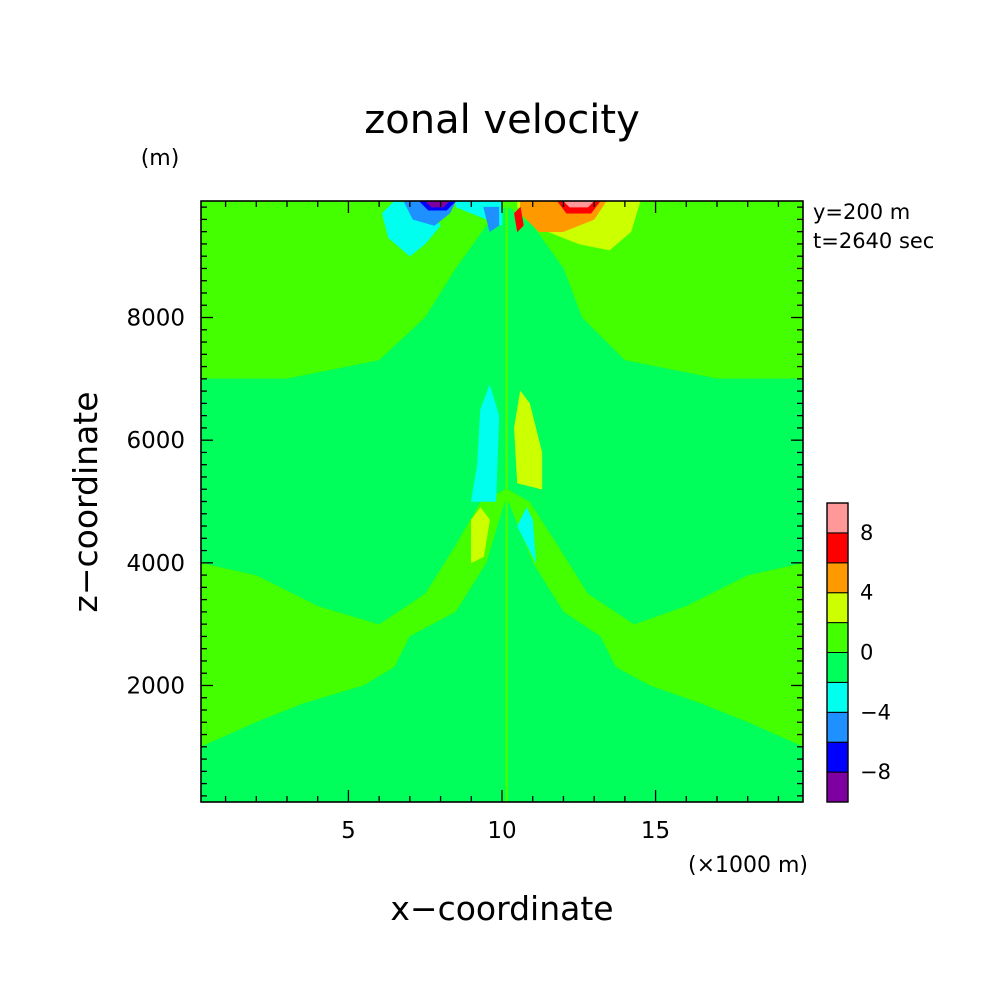  I want to click on annotation-t: t=2640 sec, so click(873, 241).